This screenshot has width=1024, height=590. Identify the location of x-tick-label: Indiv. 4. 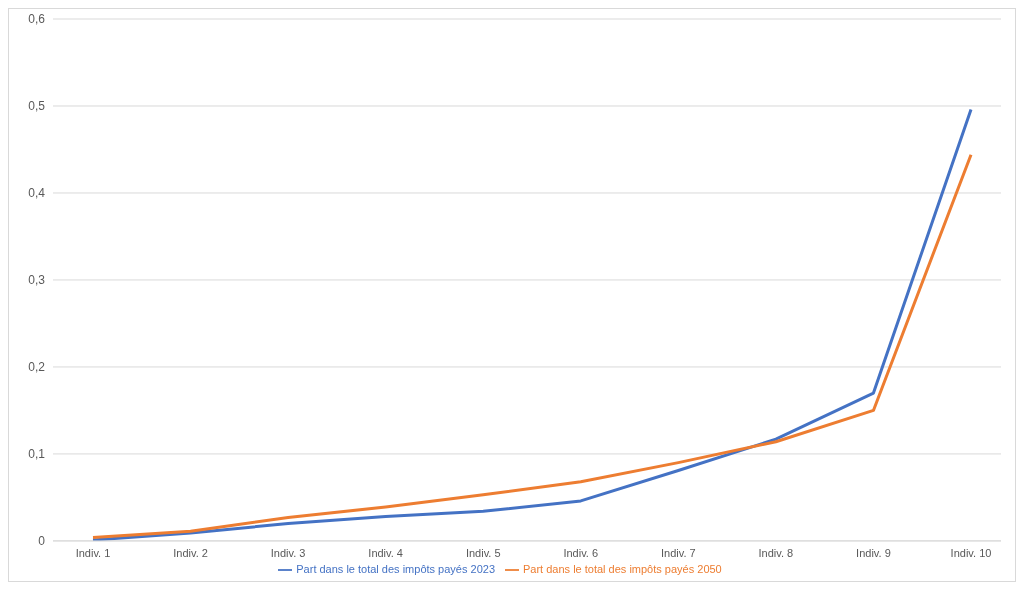
(385, 552).